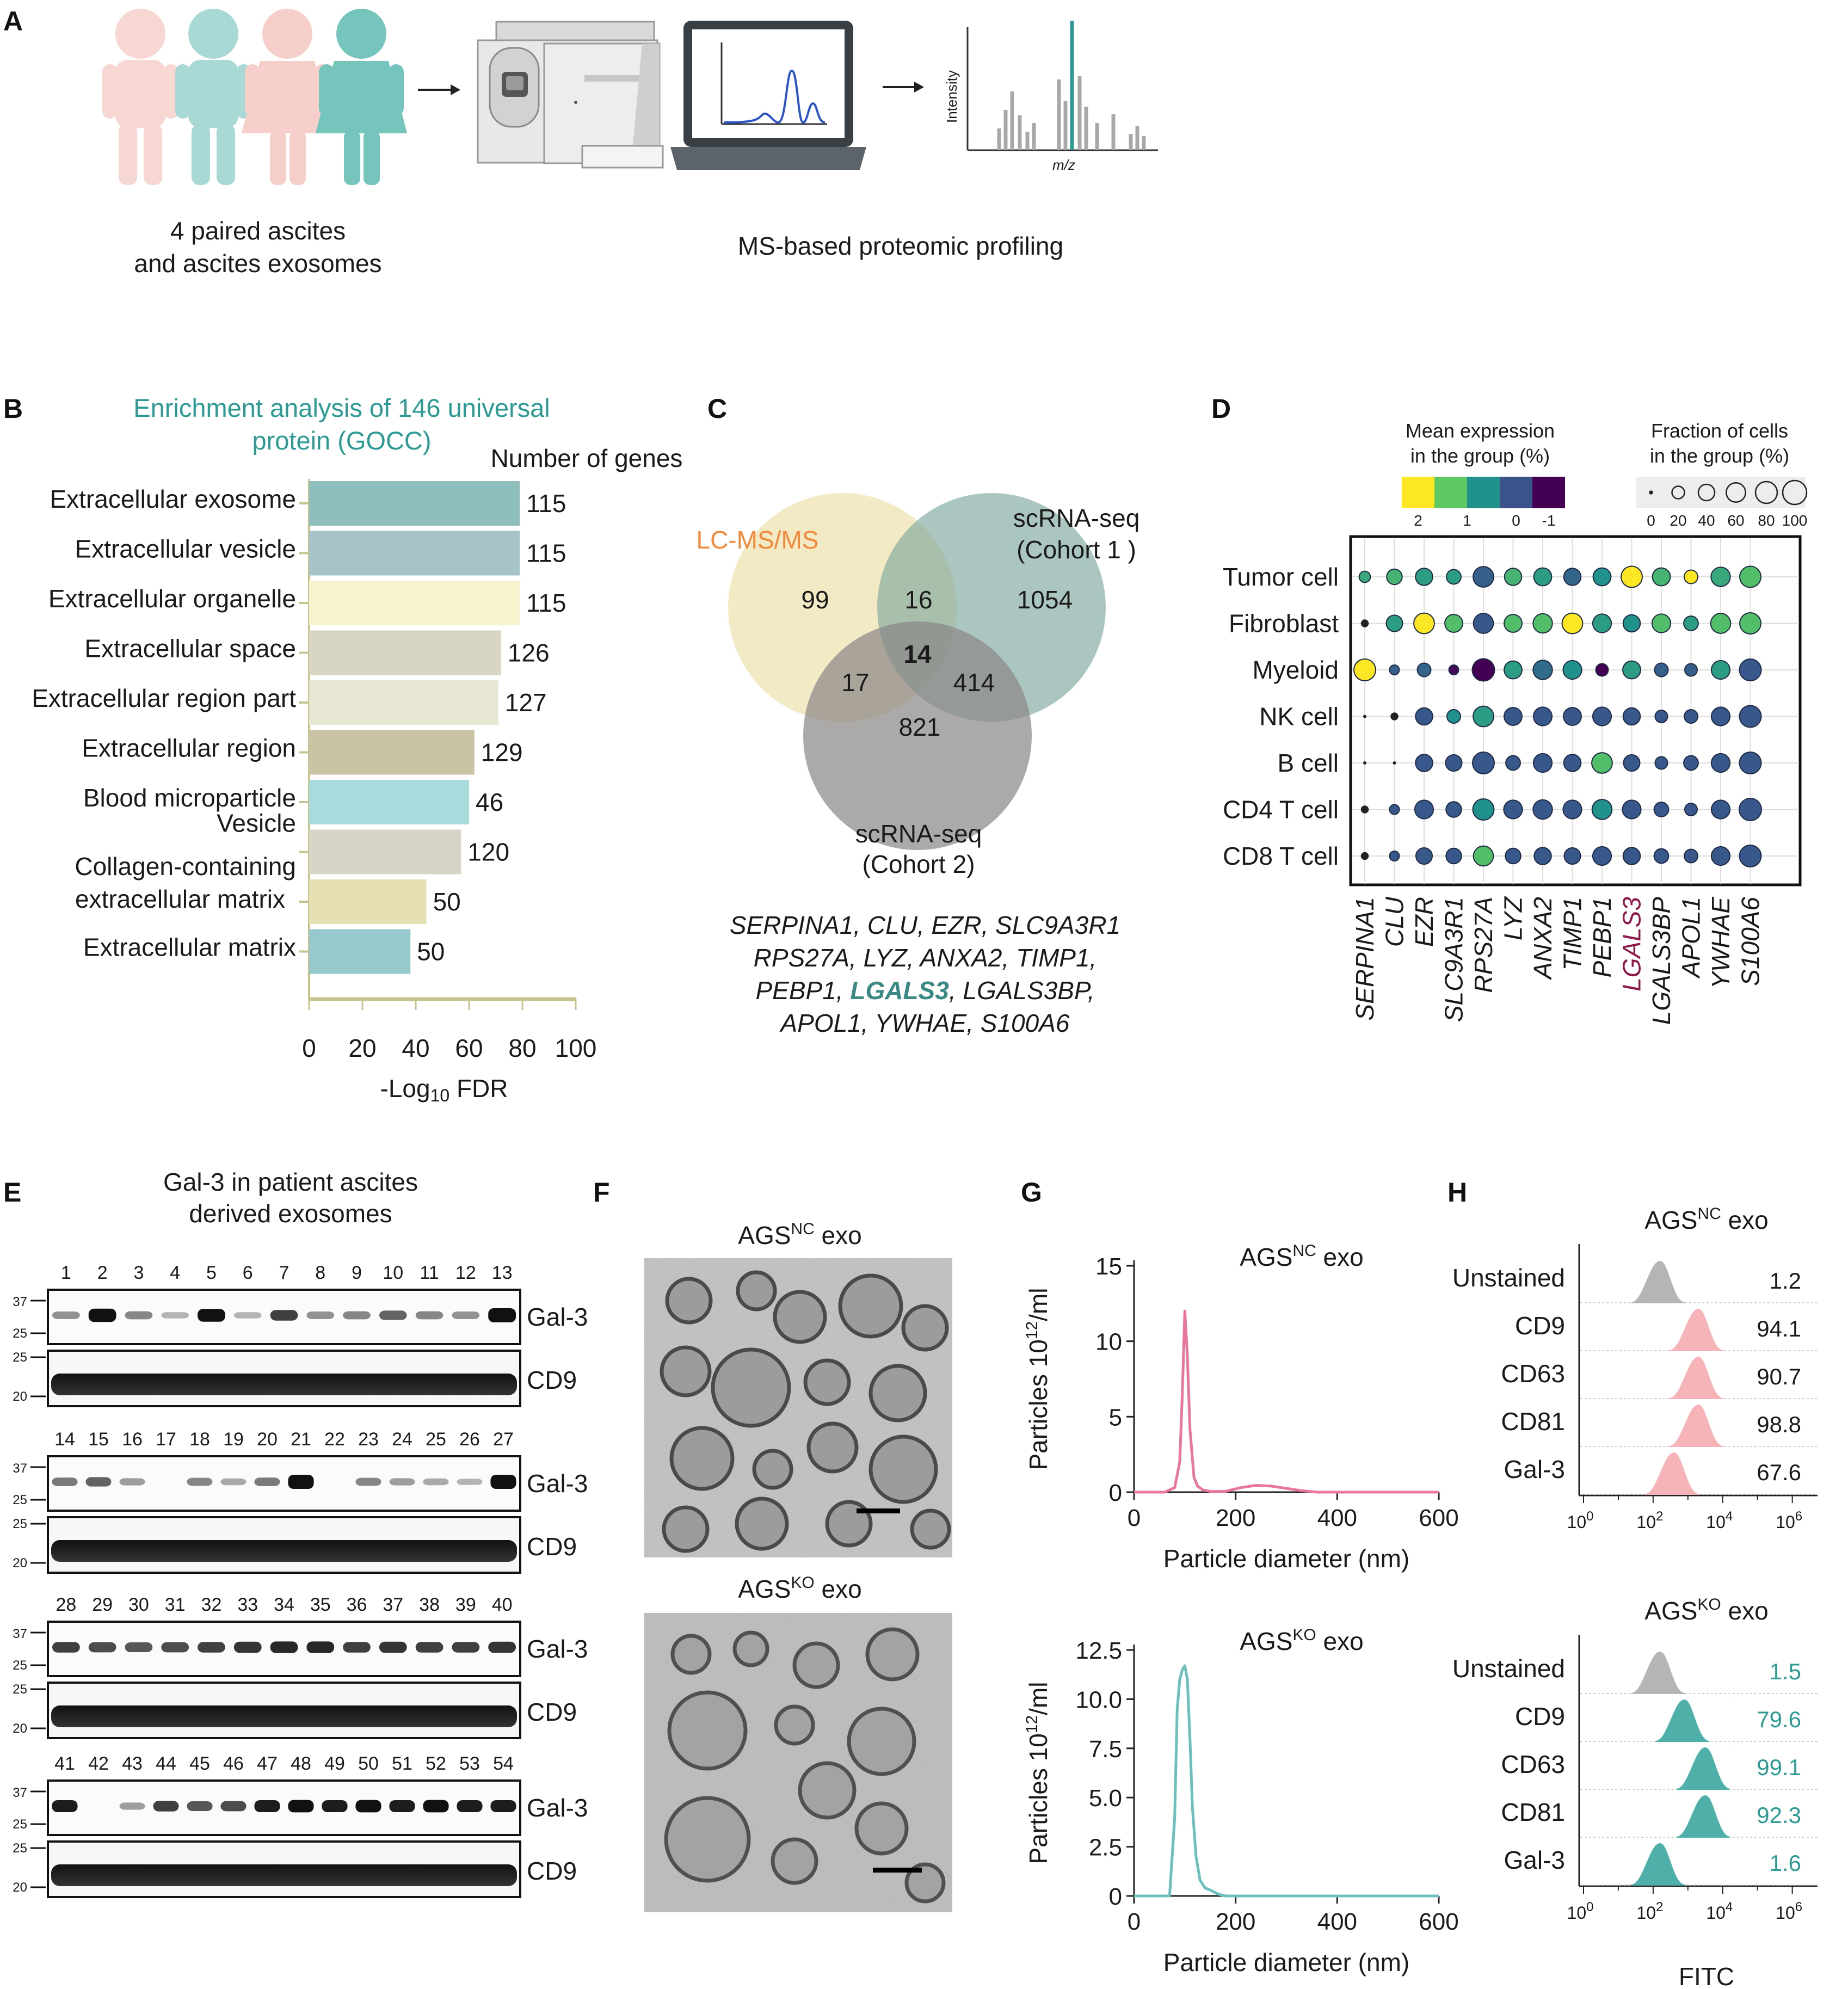  What do you see at coordinates (1706, 1611) in the screenshot?
I see `h-chart-title: AGSKO exo` at bounding box center [1706, 1611].